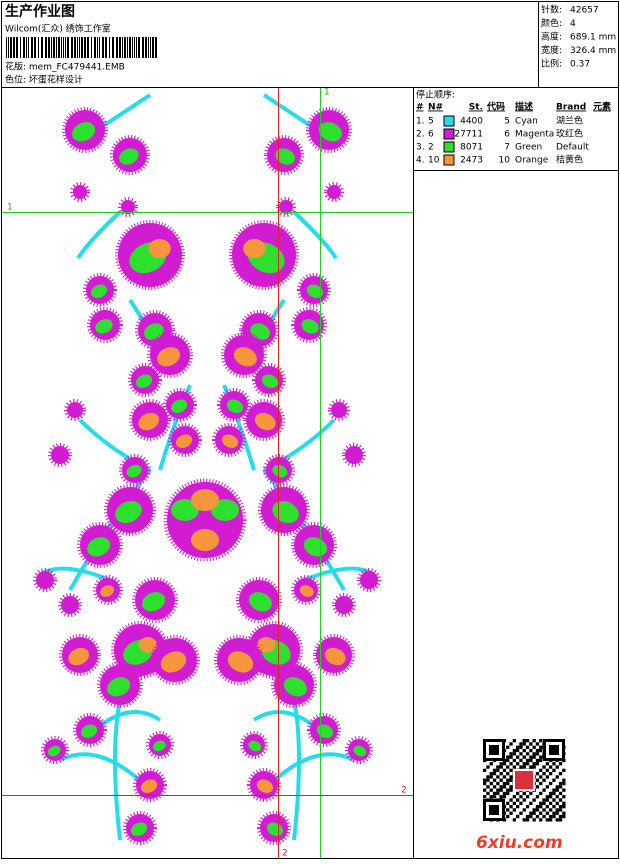 Image resolution: width=620 pixels, height=864 pixels. I want to click on column-header: #, so click(420, 108).